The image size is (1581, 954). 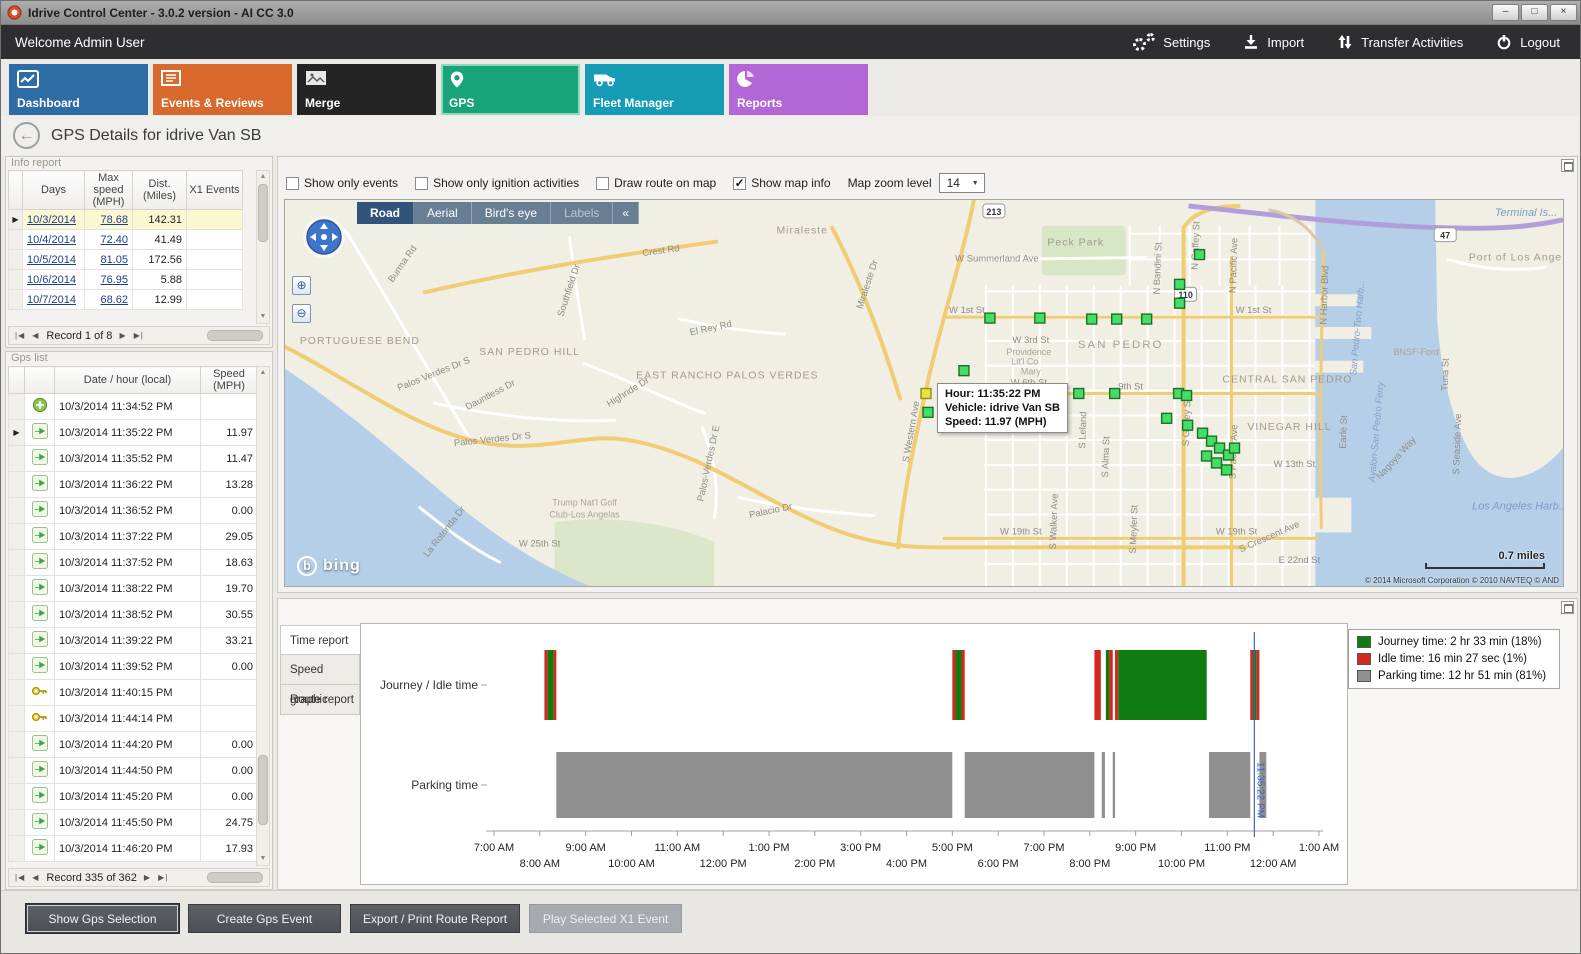 I want to click on info-report-row: 10/6/2014 76.95 5.88, so click(x=125, y=279).